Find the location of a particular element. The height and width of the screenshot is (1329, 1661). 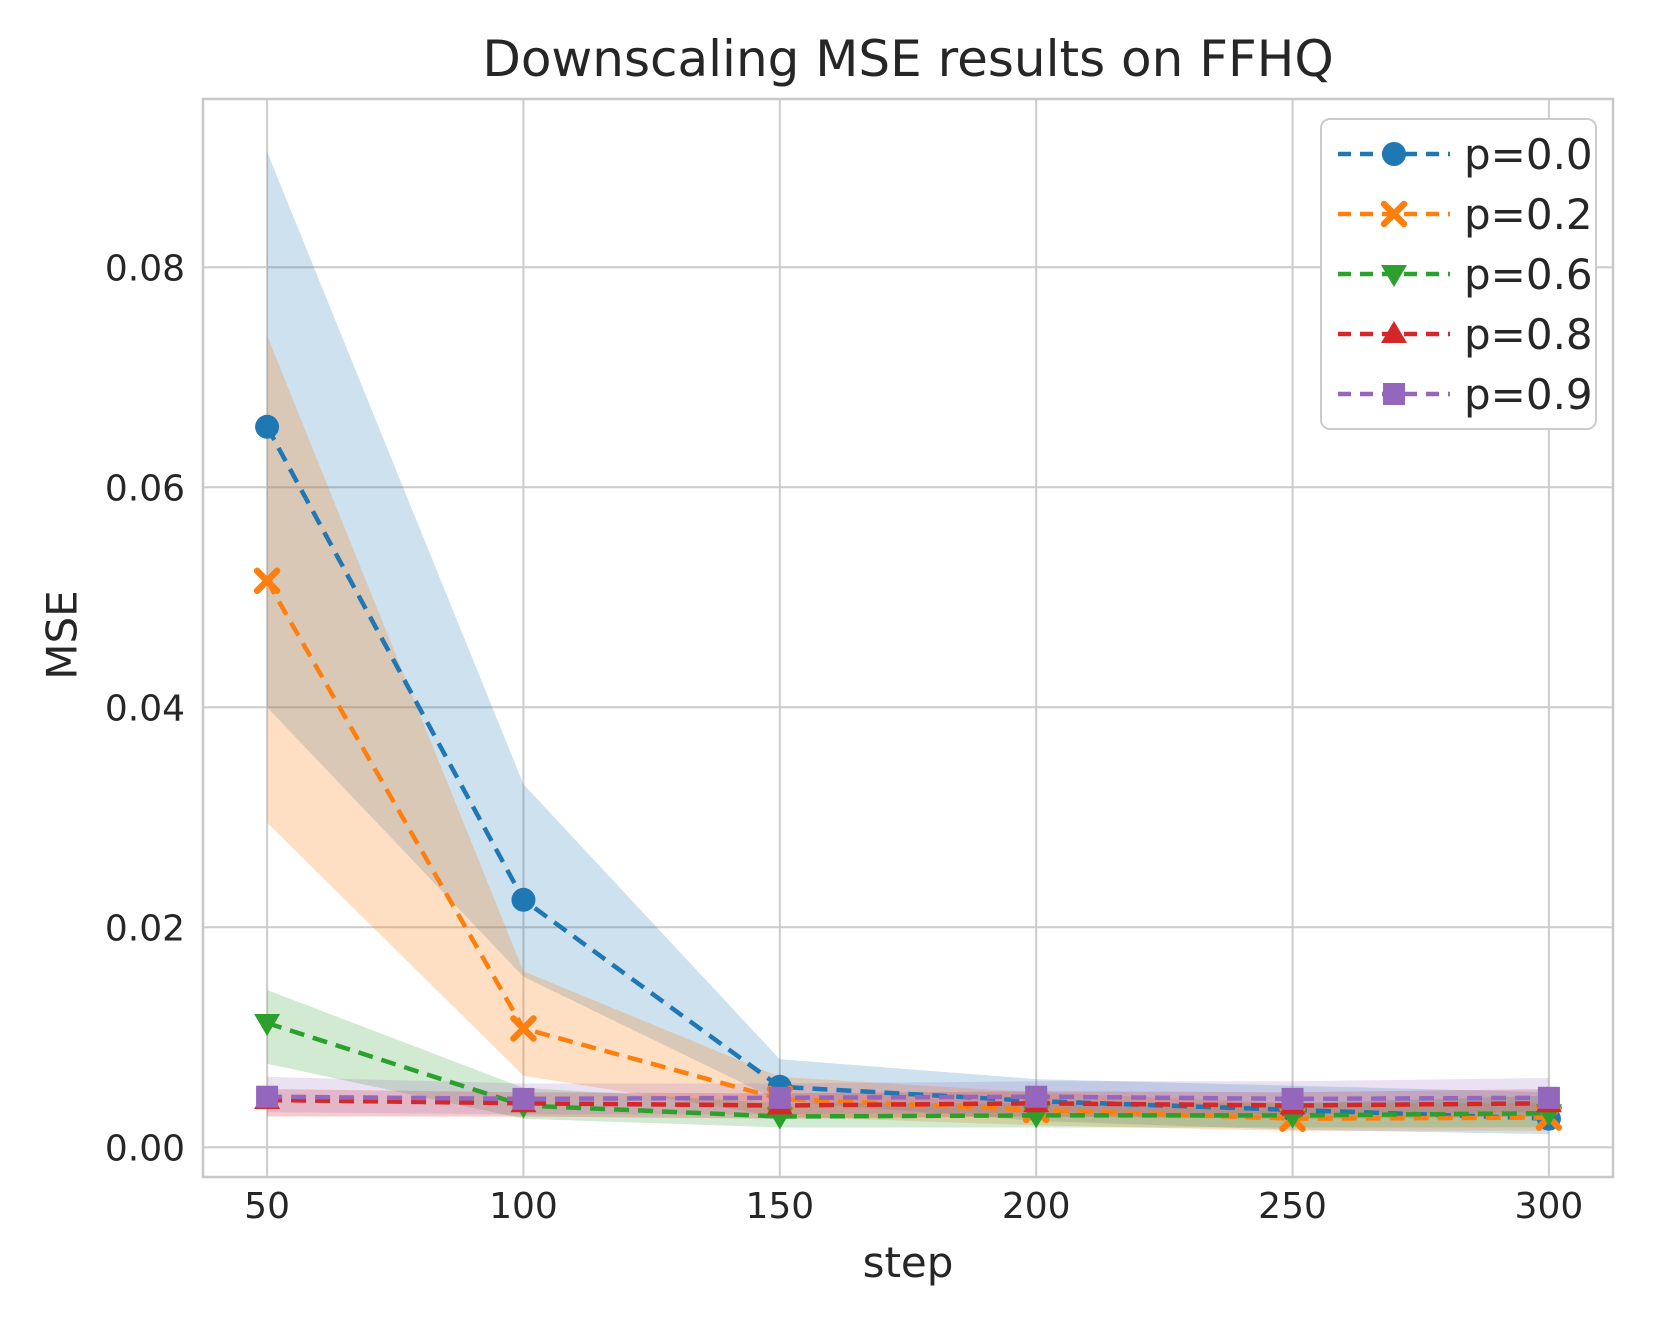

series-line-p=0.8 is located at coordinates (908, 1102).